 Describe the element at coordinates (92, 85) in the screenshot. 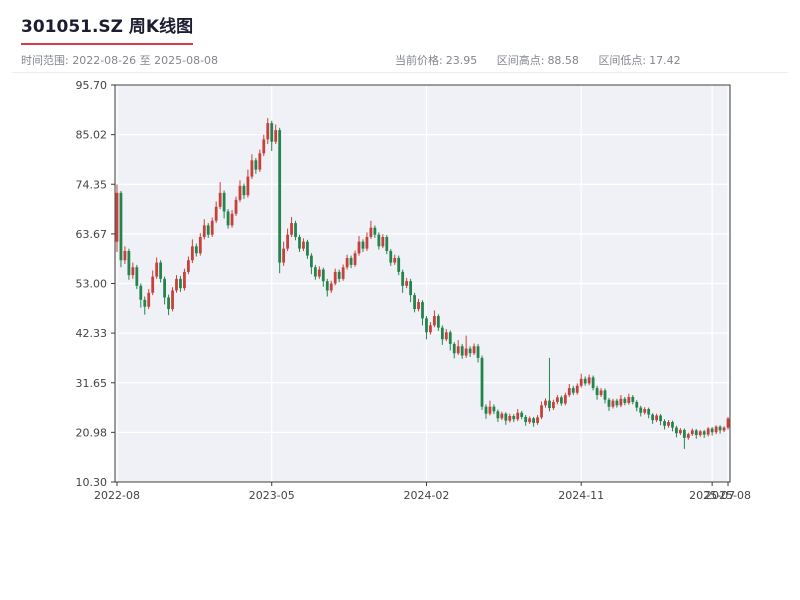

I see `y-tick-label: 95.70` at that location.